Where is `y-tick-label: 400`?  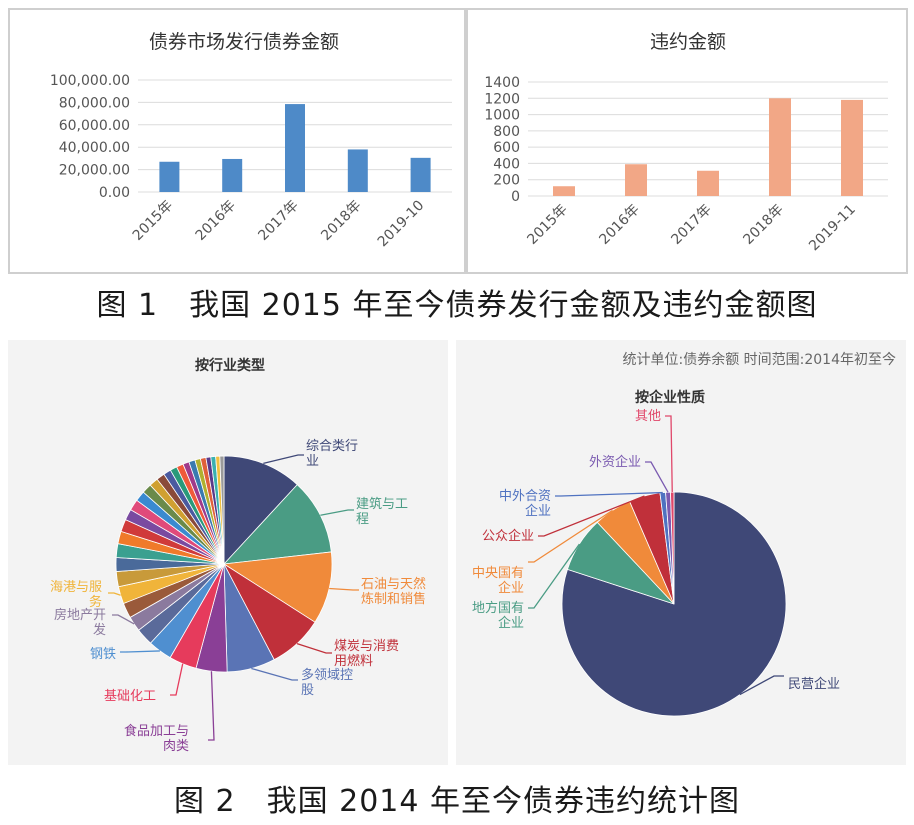
y-tick-label: 400 is located at coordinates (506, 164).